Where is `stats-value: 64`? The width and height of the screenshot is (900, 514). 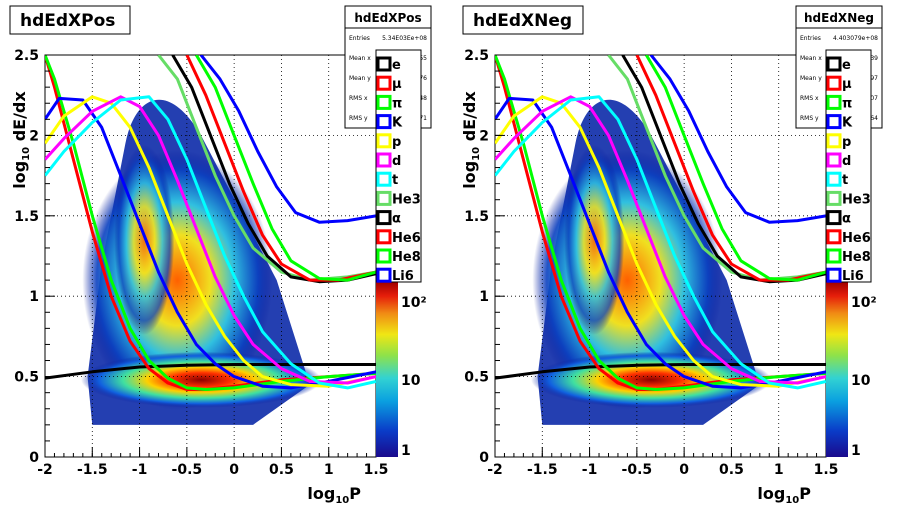
stats-value: 64 is located at coordinates (874, 118).